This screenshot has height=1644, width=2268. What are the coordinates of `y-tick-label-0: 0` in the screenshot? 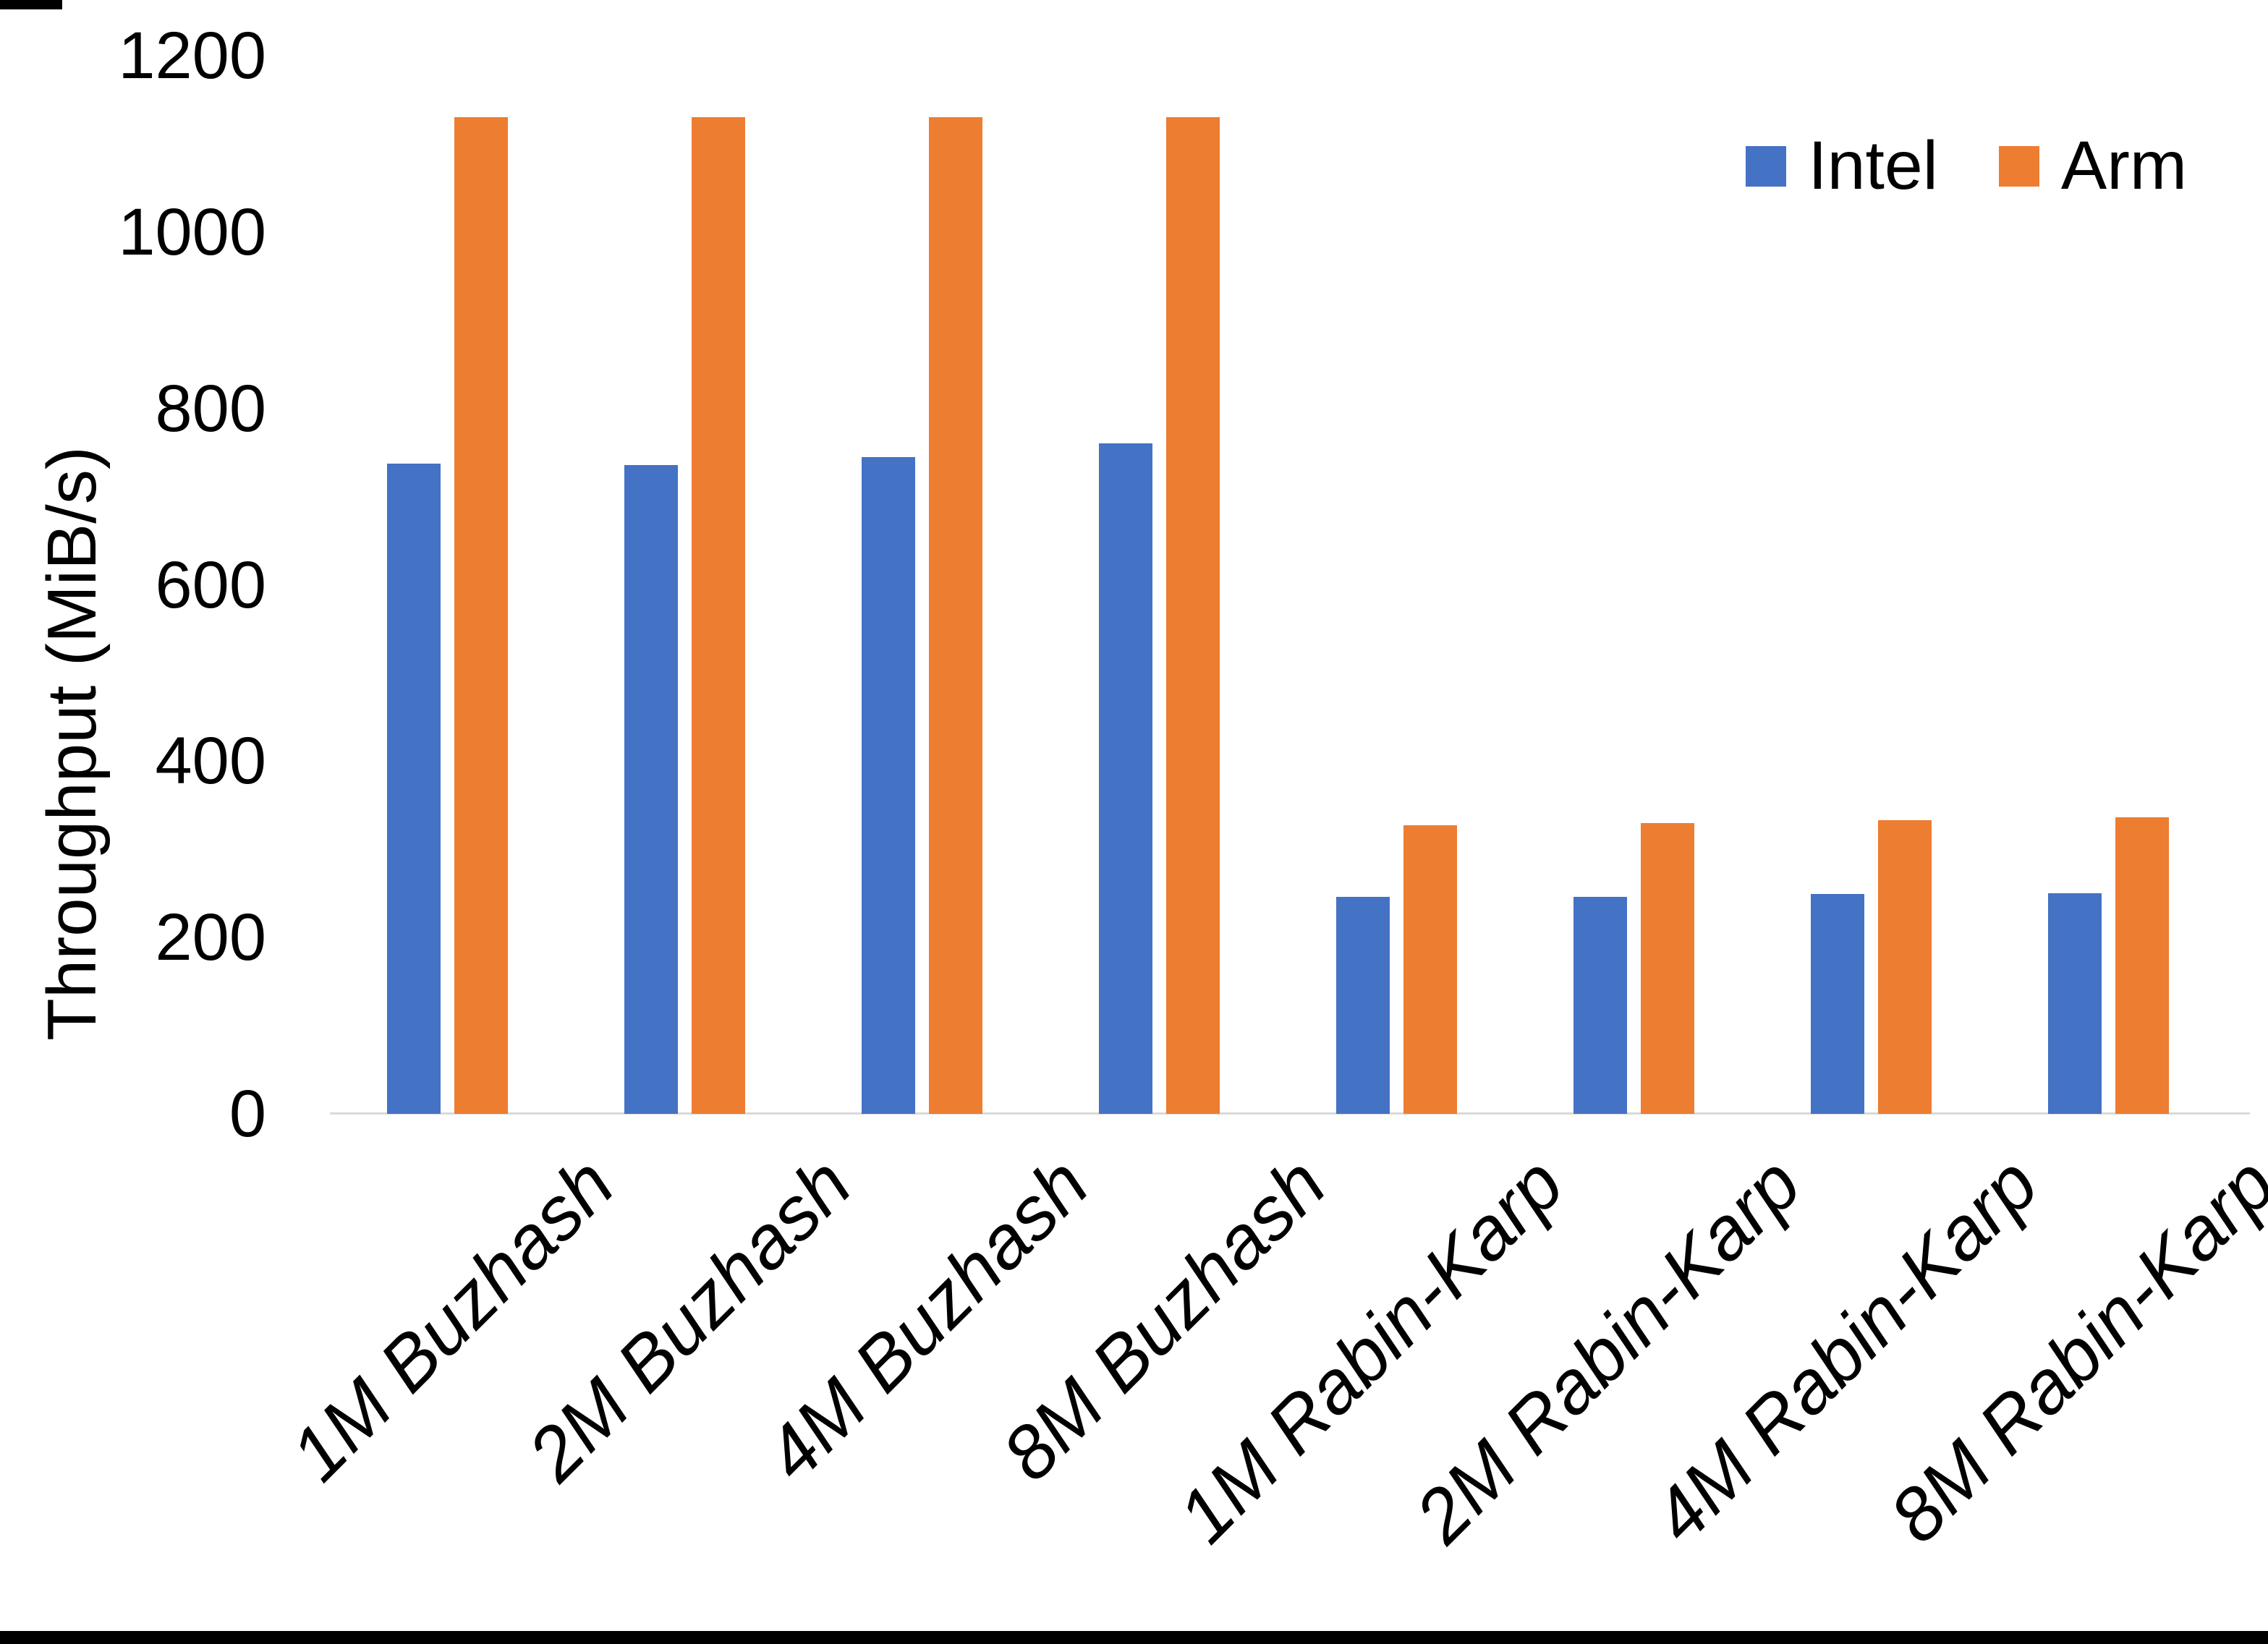 It's located at (247, 1114).